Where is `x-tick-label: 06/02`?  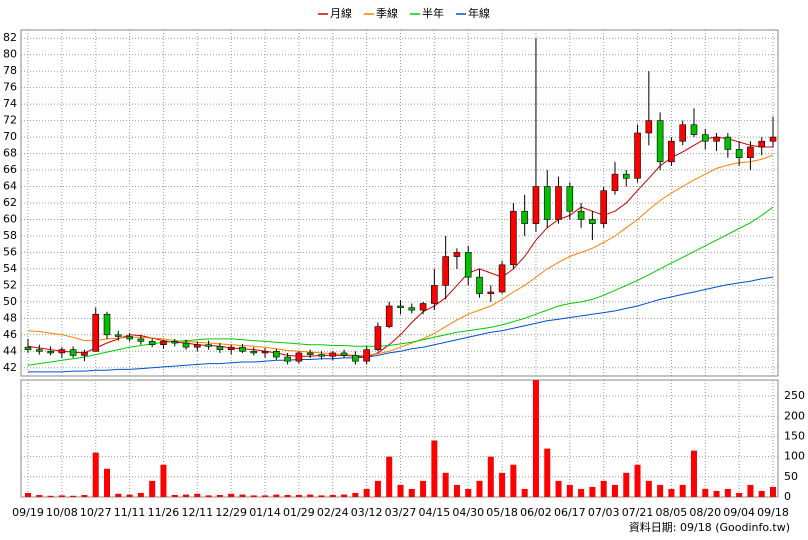
x-tick-label: 06/02 is located at coordinates (536, 512).